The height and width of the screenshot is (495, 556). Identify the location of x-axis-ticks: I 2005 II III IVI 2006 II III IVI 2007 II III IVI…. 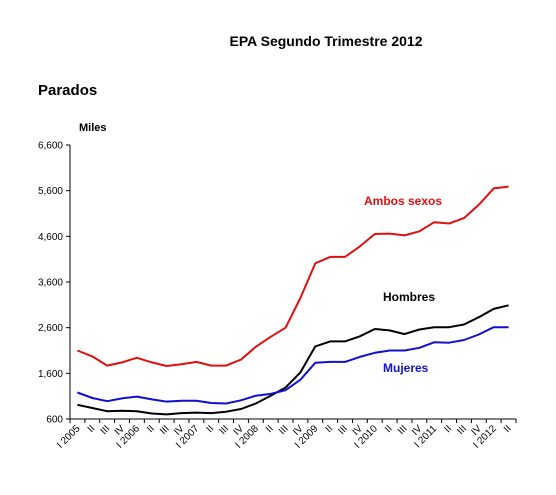
(286, 435).